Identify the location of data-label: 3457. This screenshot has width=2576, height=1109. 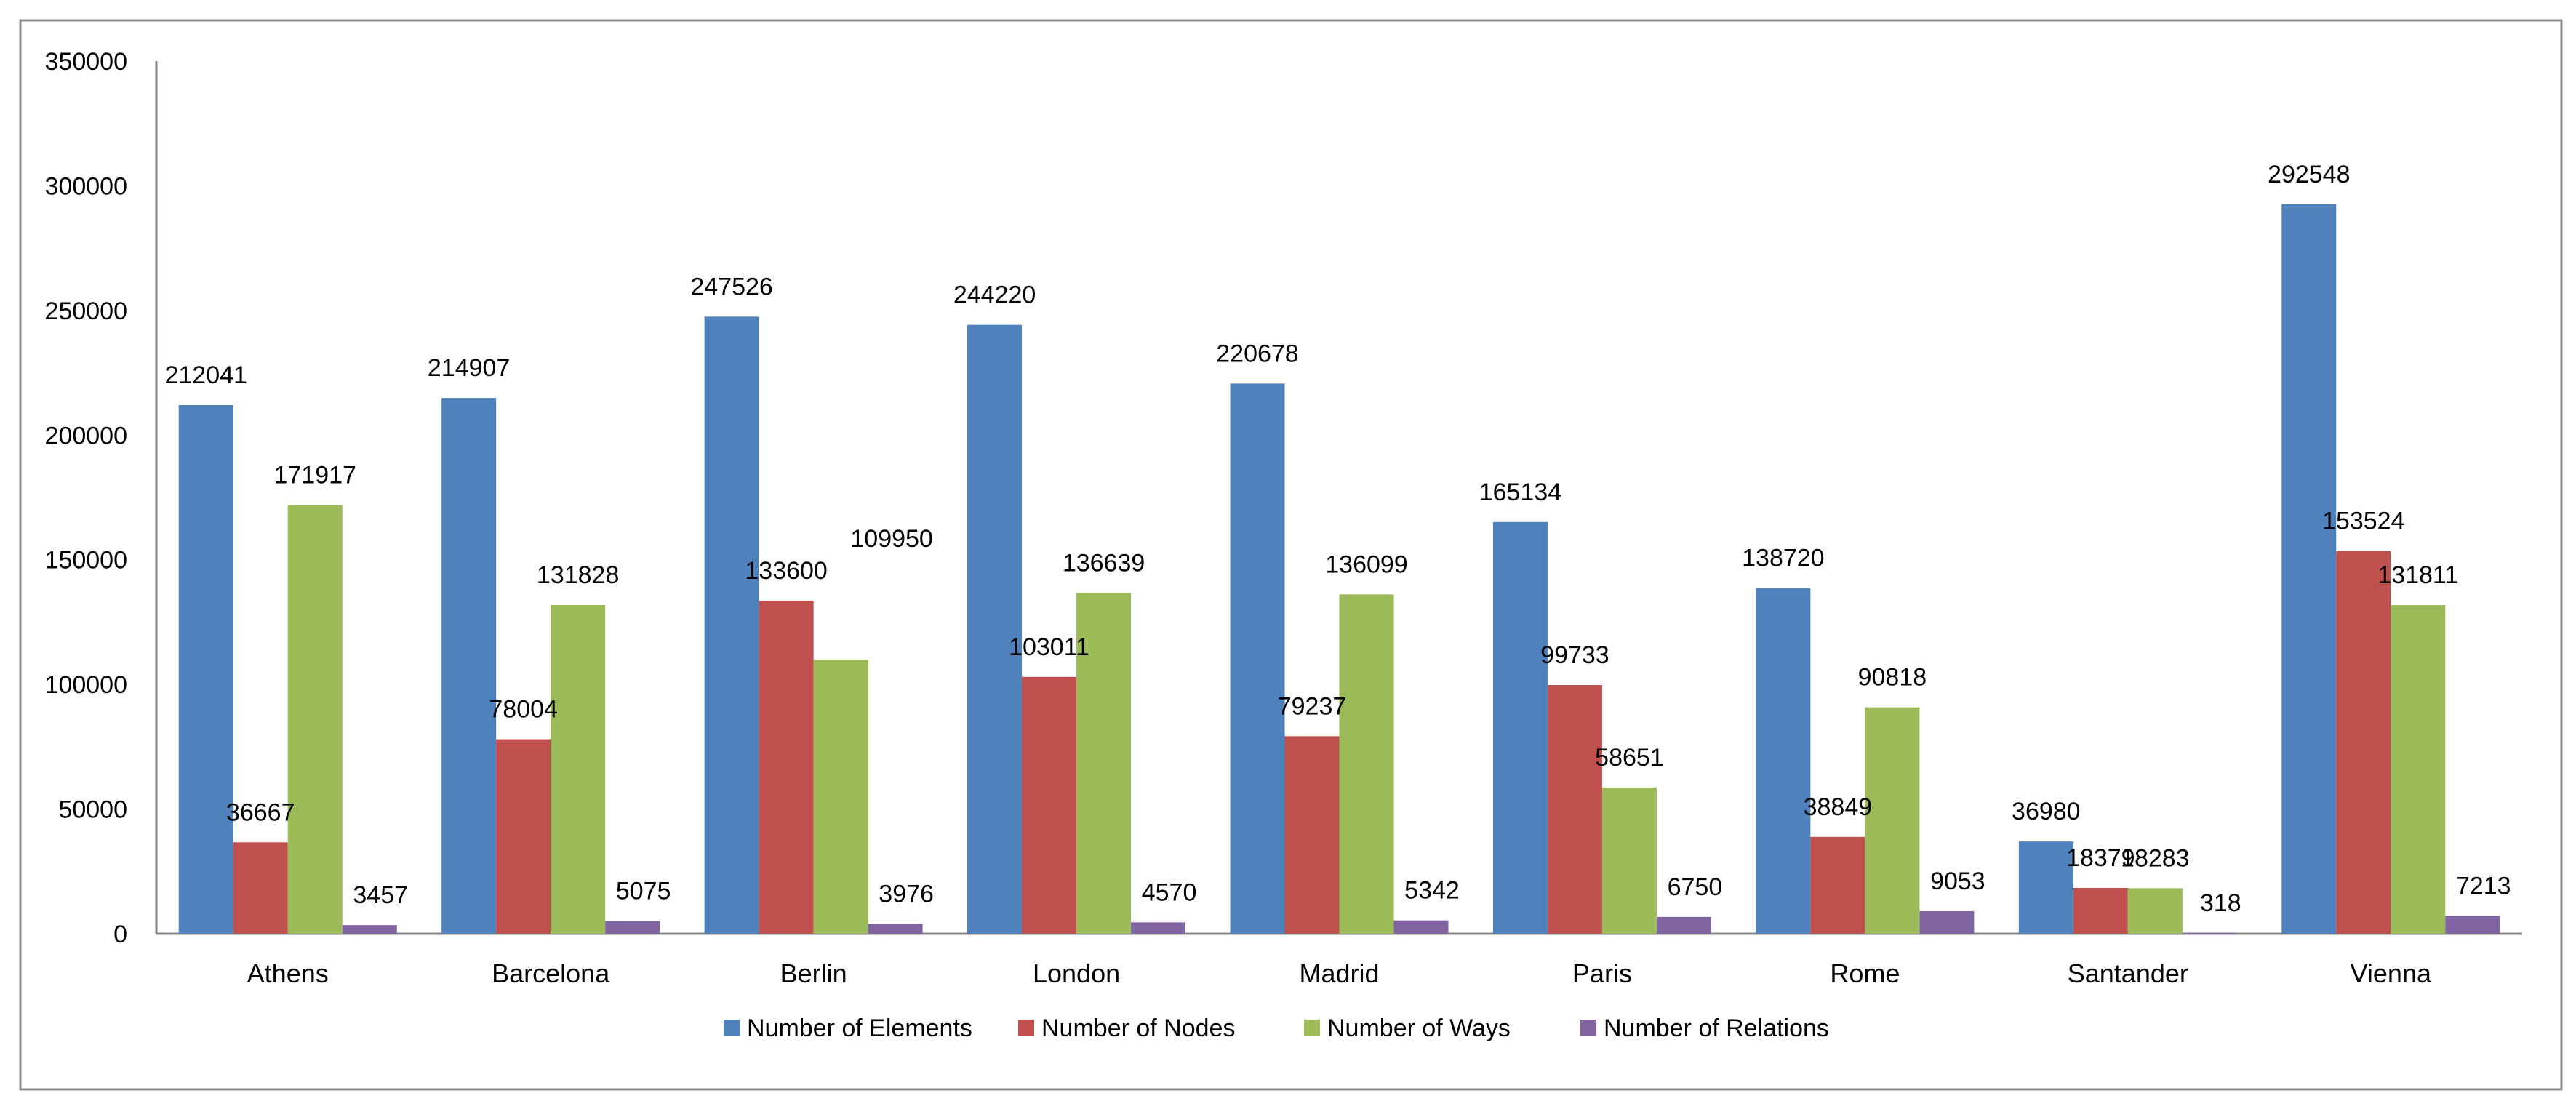
(380, 895).